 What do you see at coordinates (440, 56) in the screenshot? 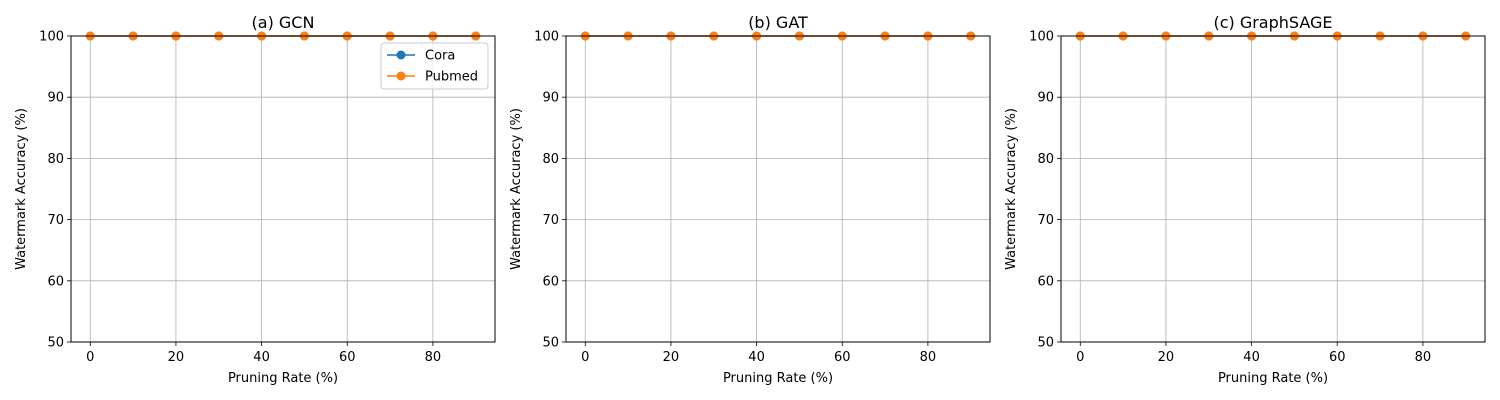
I see `legend-label-cora: Cora` at bounding box center [440, 56].